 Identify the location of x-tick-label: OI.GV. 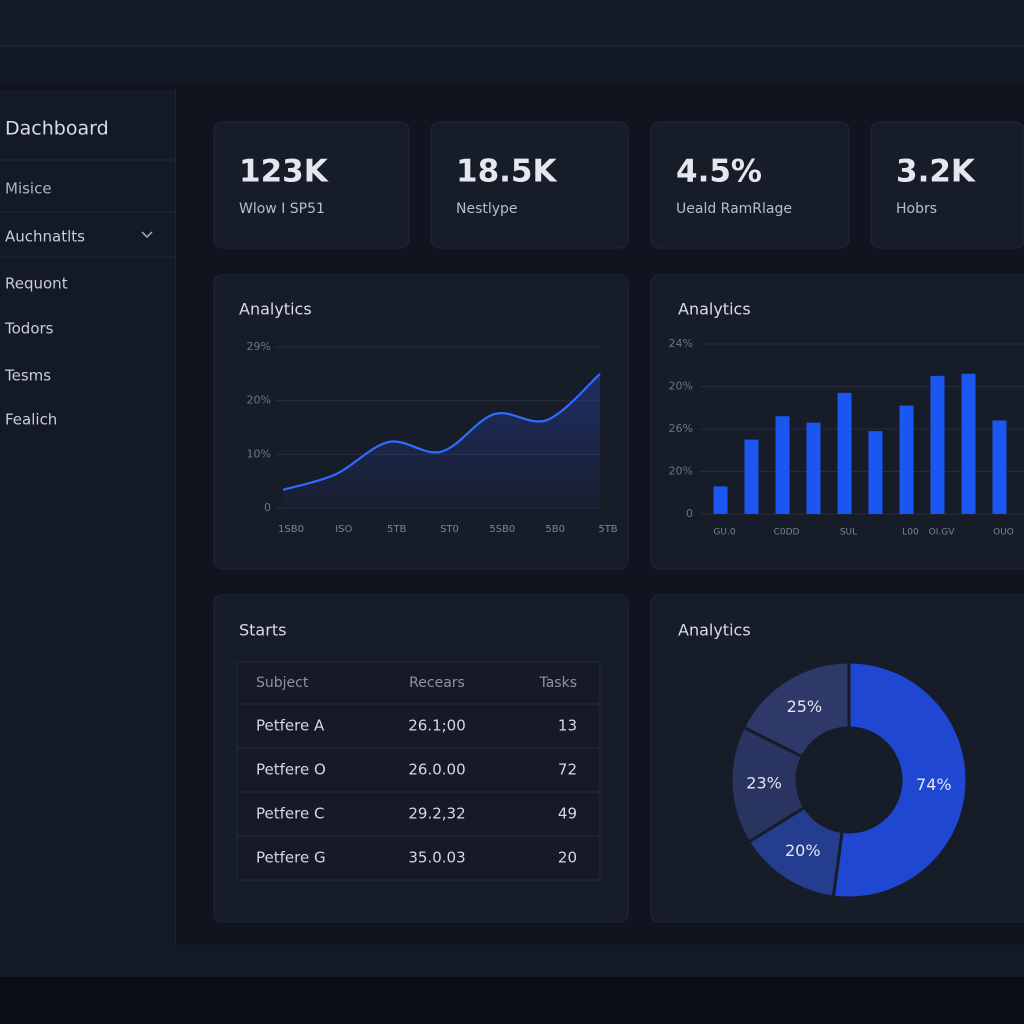
(942, 533).